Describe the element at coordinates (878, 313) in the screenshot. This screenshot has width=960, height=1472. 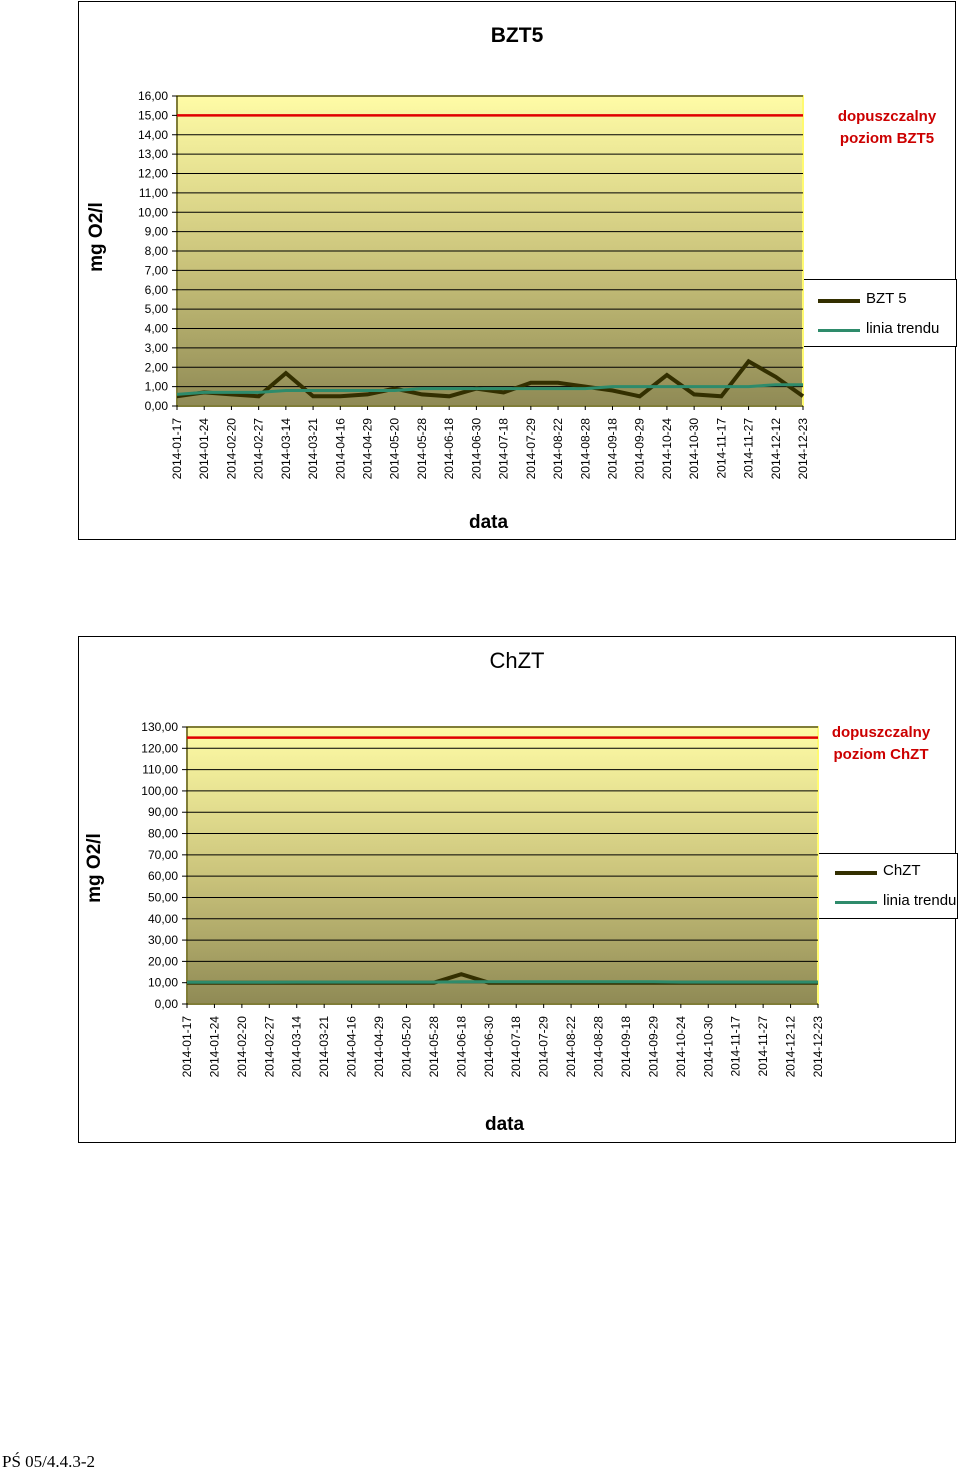
I see `legend: BZT 5 linia trendu` at that location.